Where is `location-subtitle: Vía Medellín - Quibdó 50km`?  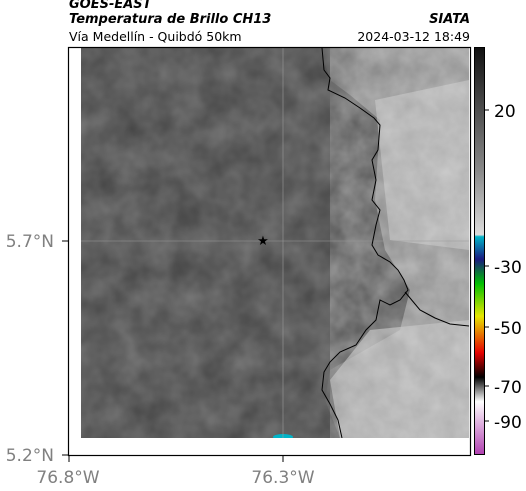
location-subtitle: Vía Medellín - Quibdó 50km is located at coordinates (155, 36).